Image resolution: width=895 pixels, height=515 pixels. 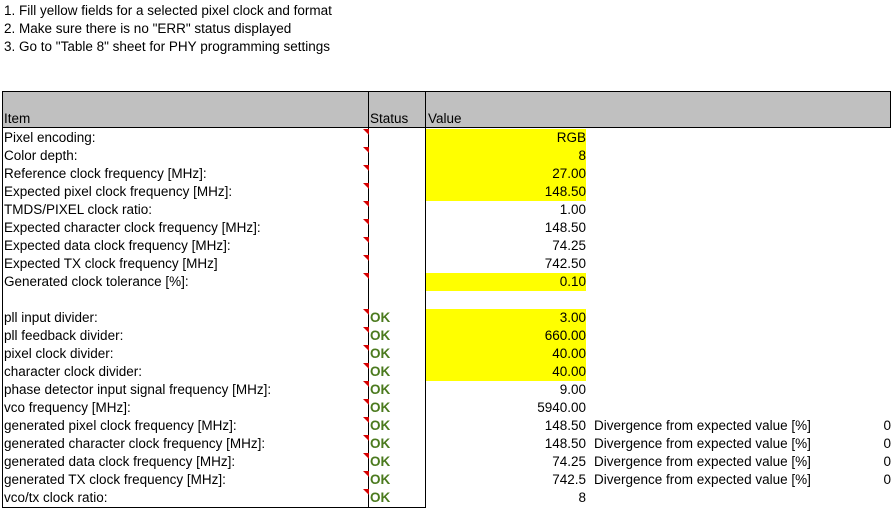 I want to click on table-row: pixel clock divider: OK 40.00, so click(x=447, y=354).